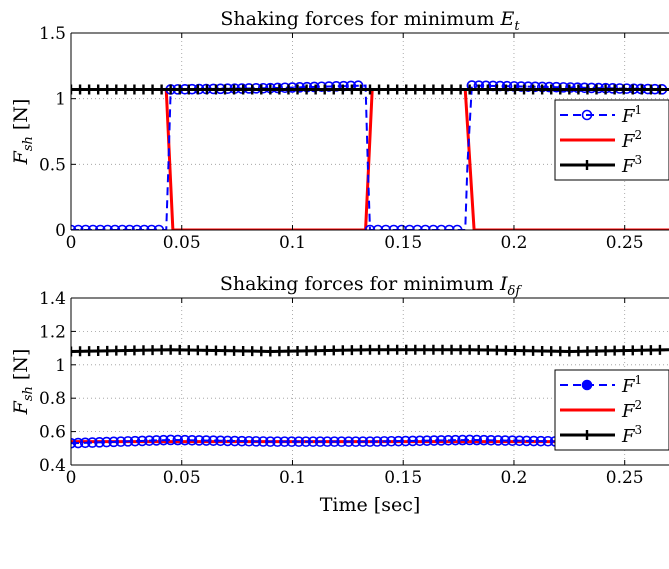 The width and height of the screenshot is (669, 569). What do you see at coordinates (52, 466) in the screenshot?
I see `y-tick-label: 0.4` at bounding box center [52, 466].